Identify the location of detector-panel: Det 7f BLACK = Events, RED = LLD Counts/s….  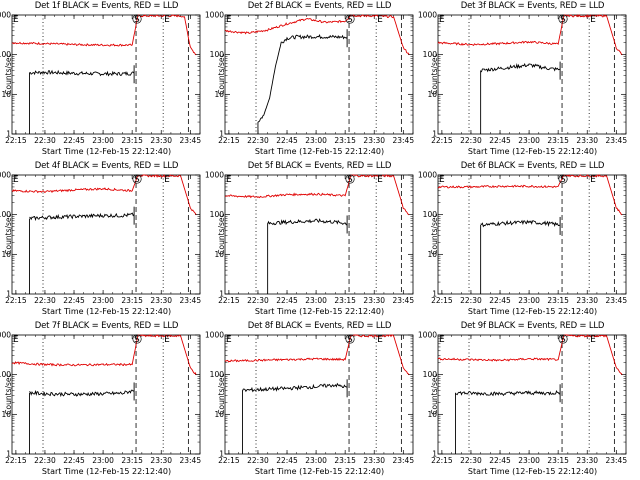
(106, 400).